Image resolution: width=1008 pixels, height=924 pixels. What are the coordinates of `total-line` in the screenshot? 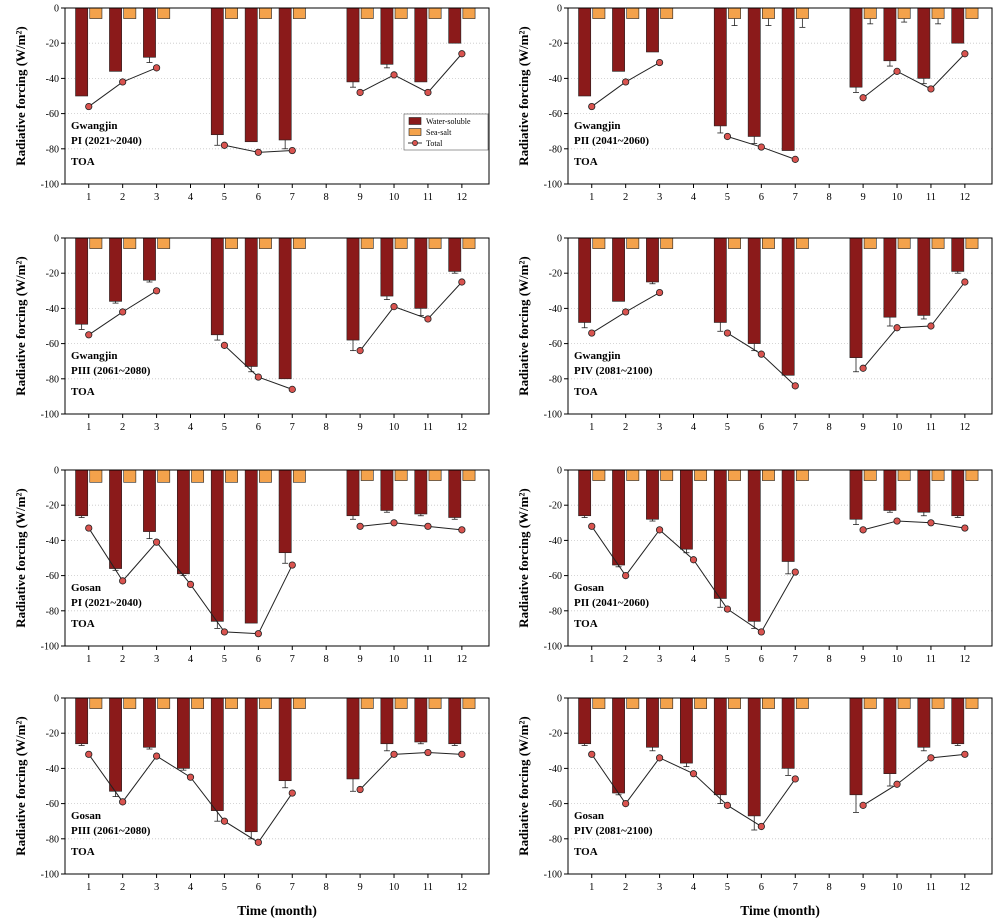 It's located at (914, 76).